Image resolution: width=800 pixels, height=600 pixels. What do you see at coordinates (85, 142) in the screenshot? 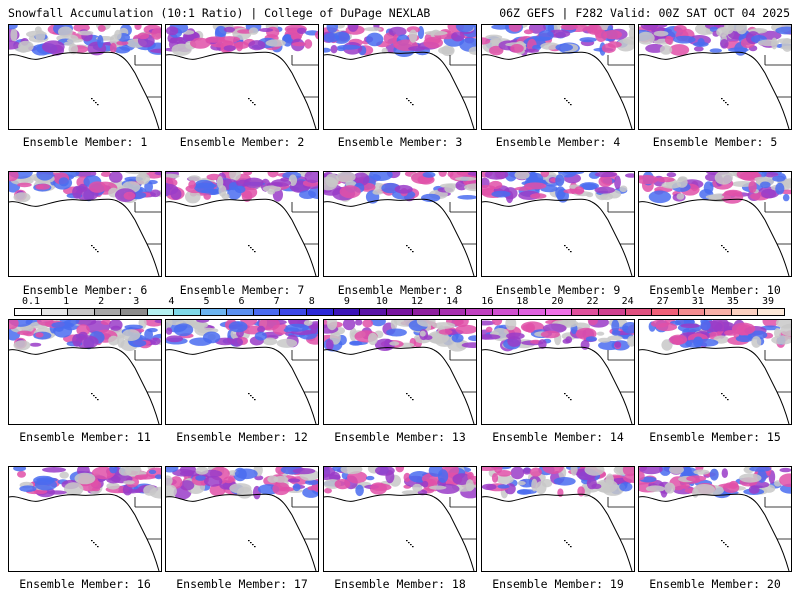
I see `ensemble-member-label: Ensemble Member: 1` at bounding box center [85, 142].